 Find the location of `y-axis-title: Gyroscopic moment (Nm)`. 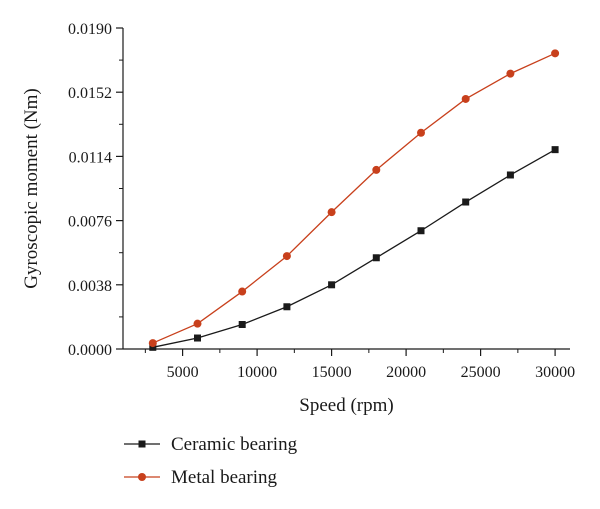

y-axis-title: Gyroscopic moment (Nm) is located at coordinates (31, 188).